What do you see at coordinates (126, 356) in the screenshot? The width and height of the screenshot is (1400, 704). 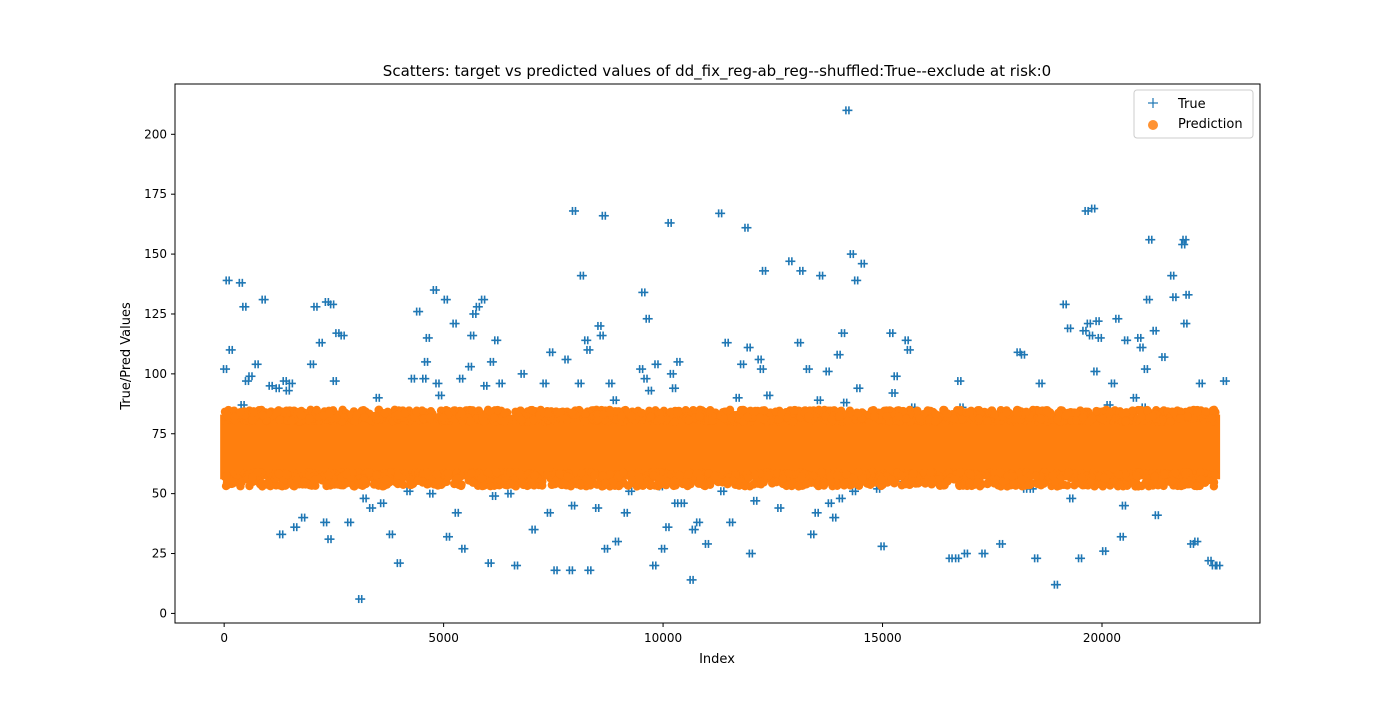 I see `y-axis-label: True/Pred Values` at bounding box center [126, 356].